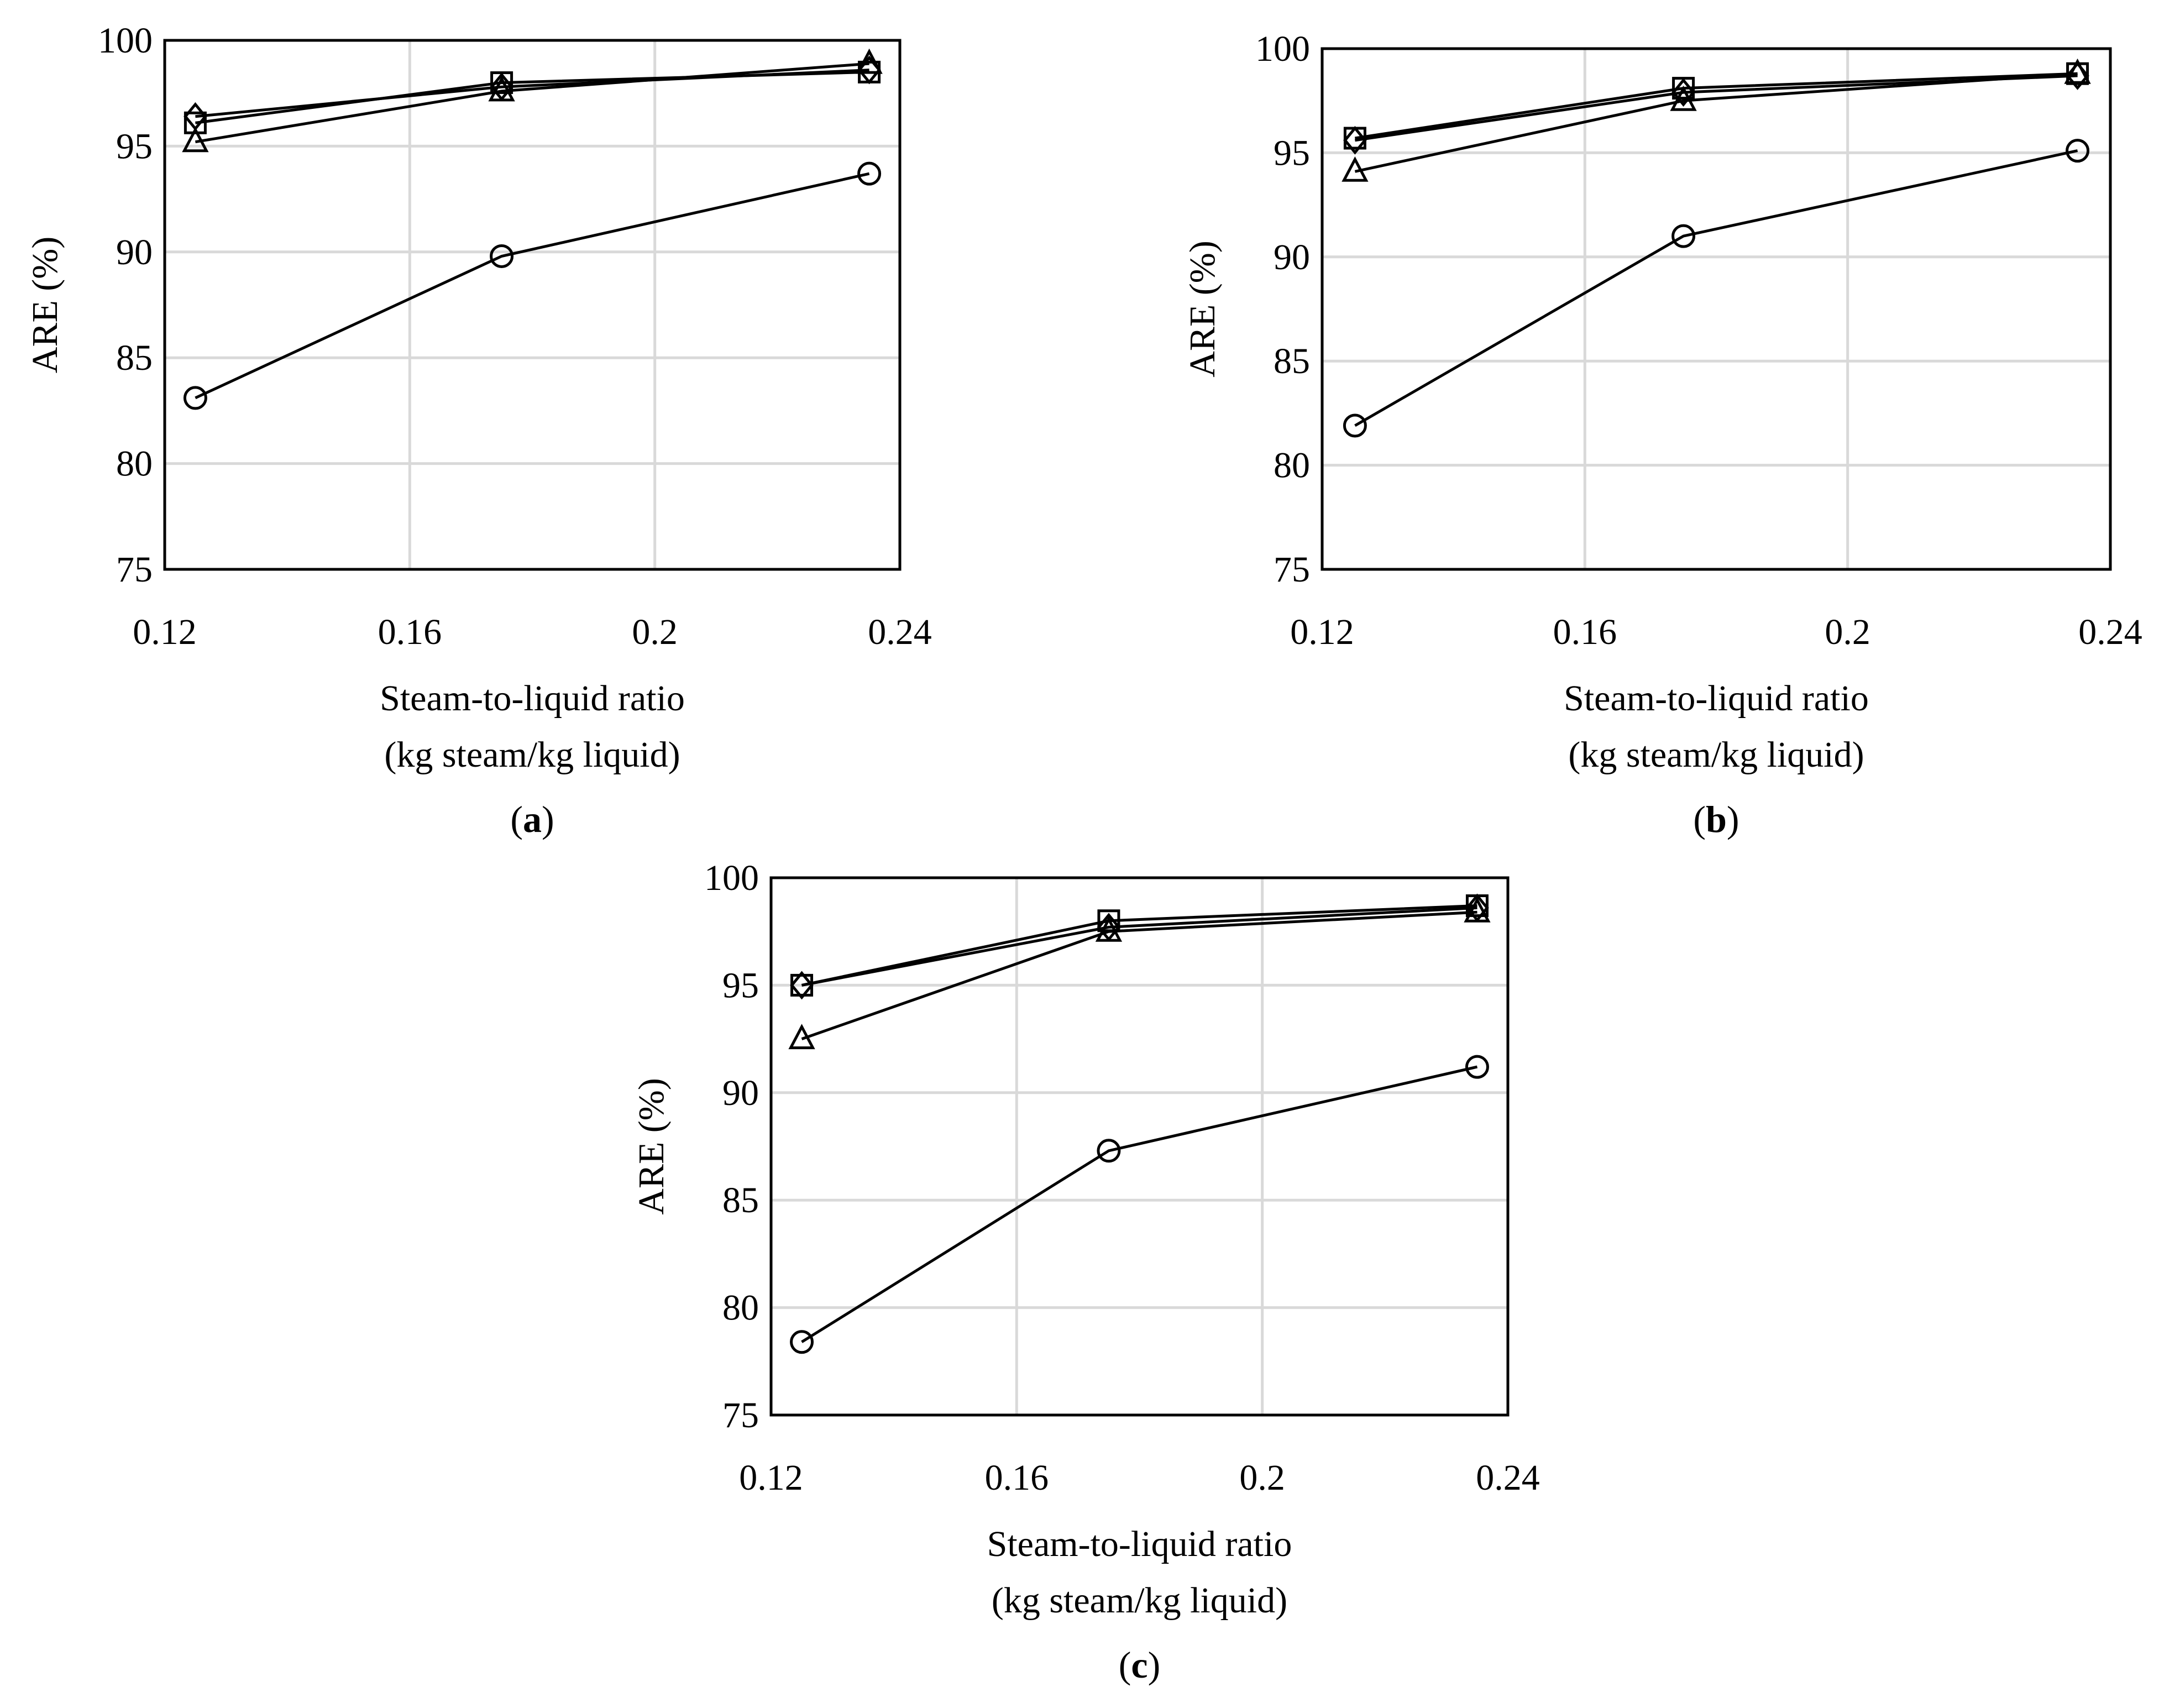 Image resolution: width=2159 pixels, height=1708 pixels. What do you see at coordinates (1716, 819) in the screenshot?
I see `panel-label: (b)` at bounding box center [1716, 819].